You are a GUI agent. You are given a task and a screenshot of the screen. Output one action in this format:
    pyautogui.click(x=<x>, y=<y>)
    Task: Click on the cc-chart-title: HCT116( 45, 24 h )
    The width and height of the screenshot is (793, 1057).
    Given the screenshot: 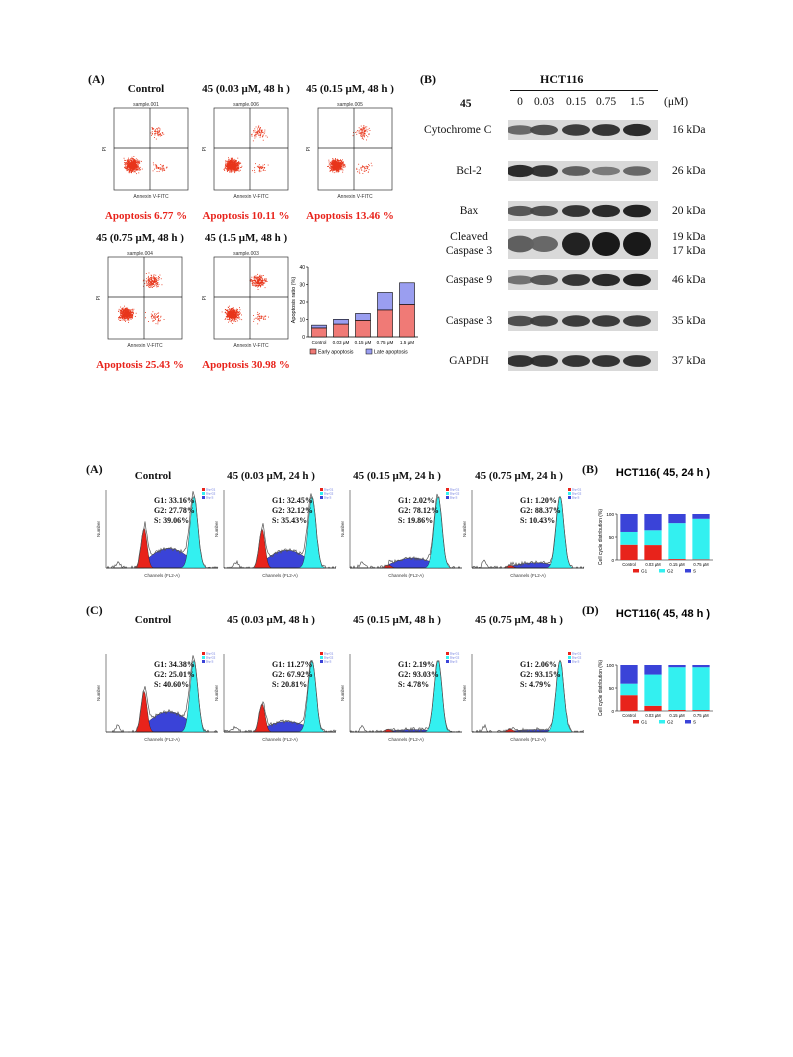 What is the action you would take?
    pyautogui.click(x=663, y=473)
    